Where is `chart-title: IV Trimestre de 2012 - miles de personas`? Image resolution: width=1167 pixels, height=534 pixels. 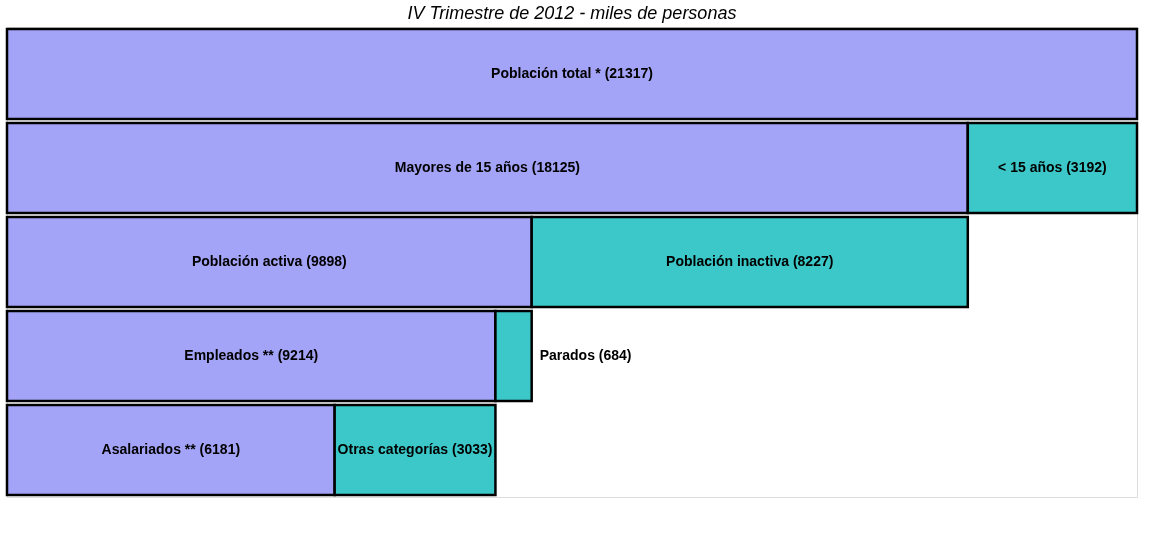 chart-title: IV Trimestre de 2012 - miles de personas is located at coordinates (572, 13).